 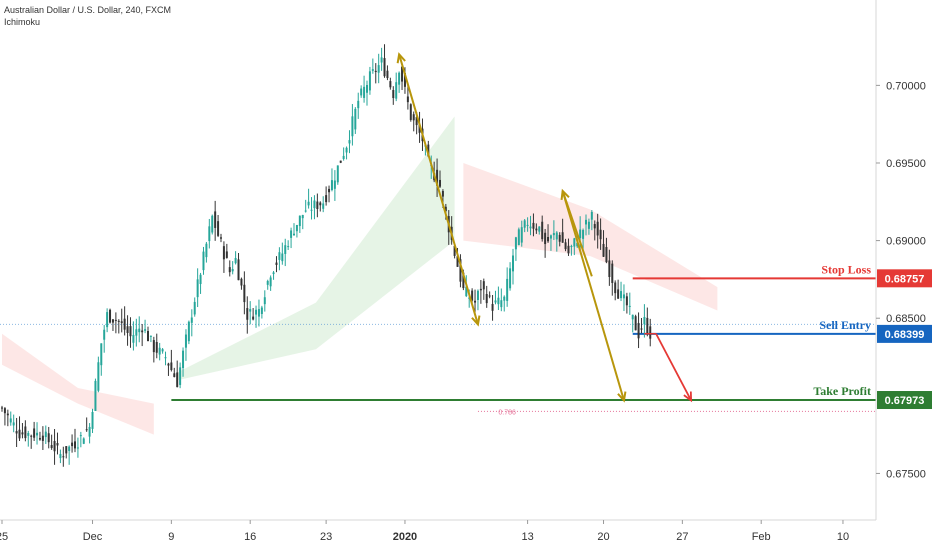 I want to click on x-tick-label: 20, so click(x=603, y=537).